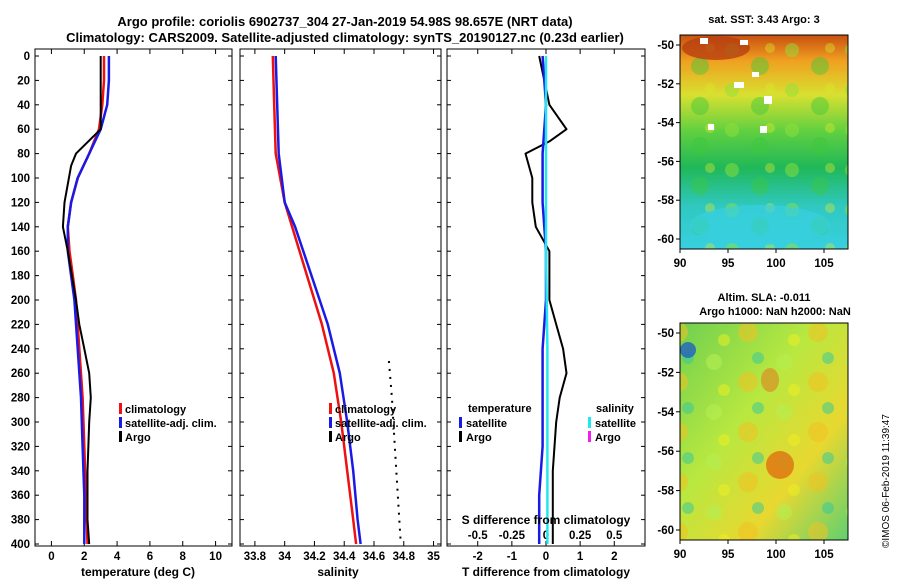  I want to click on depth-tick-label: 200, so click(20, 301).